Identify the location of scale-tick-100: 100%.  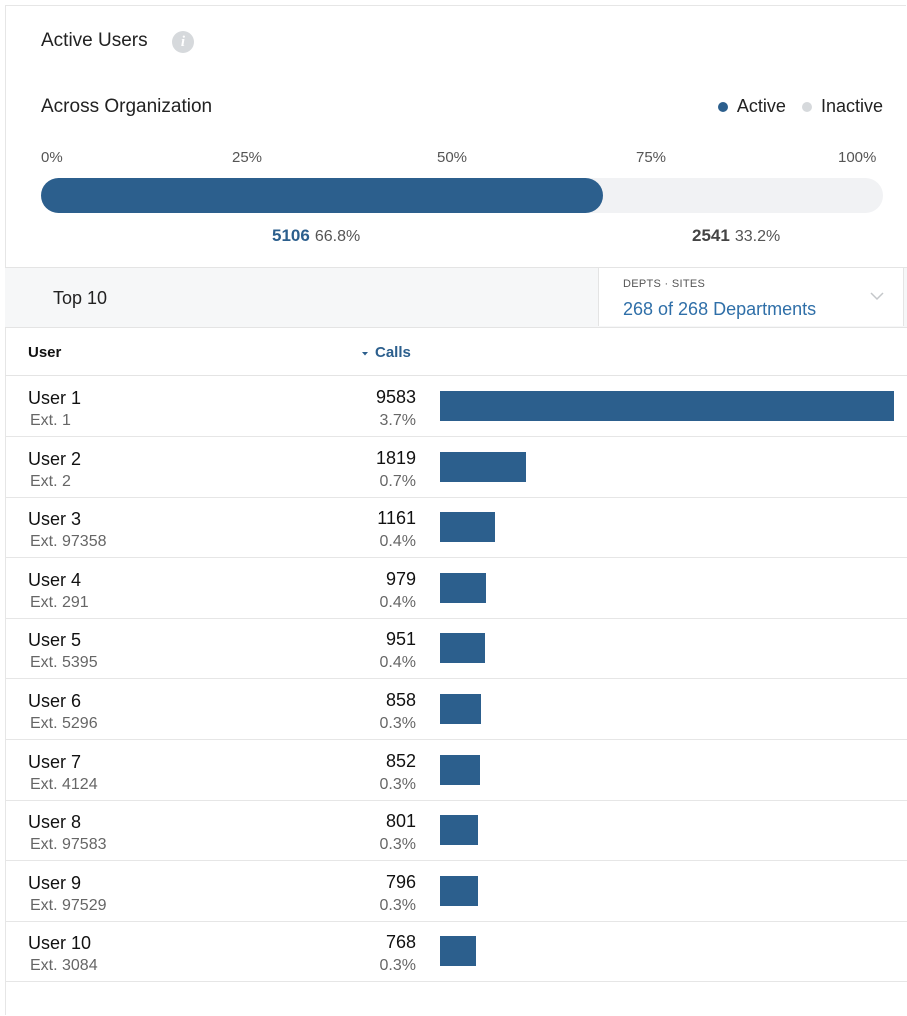
(857, 157).